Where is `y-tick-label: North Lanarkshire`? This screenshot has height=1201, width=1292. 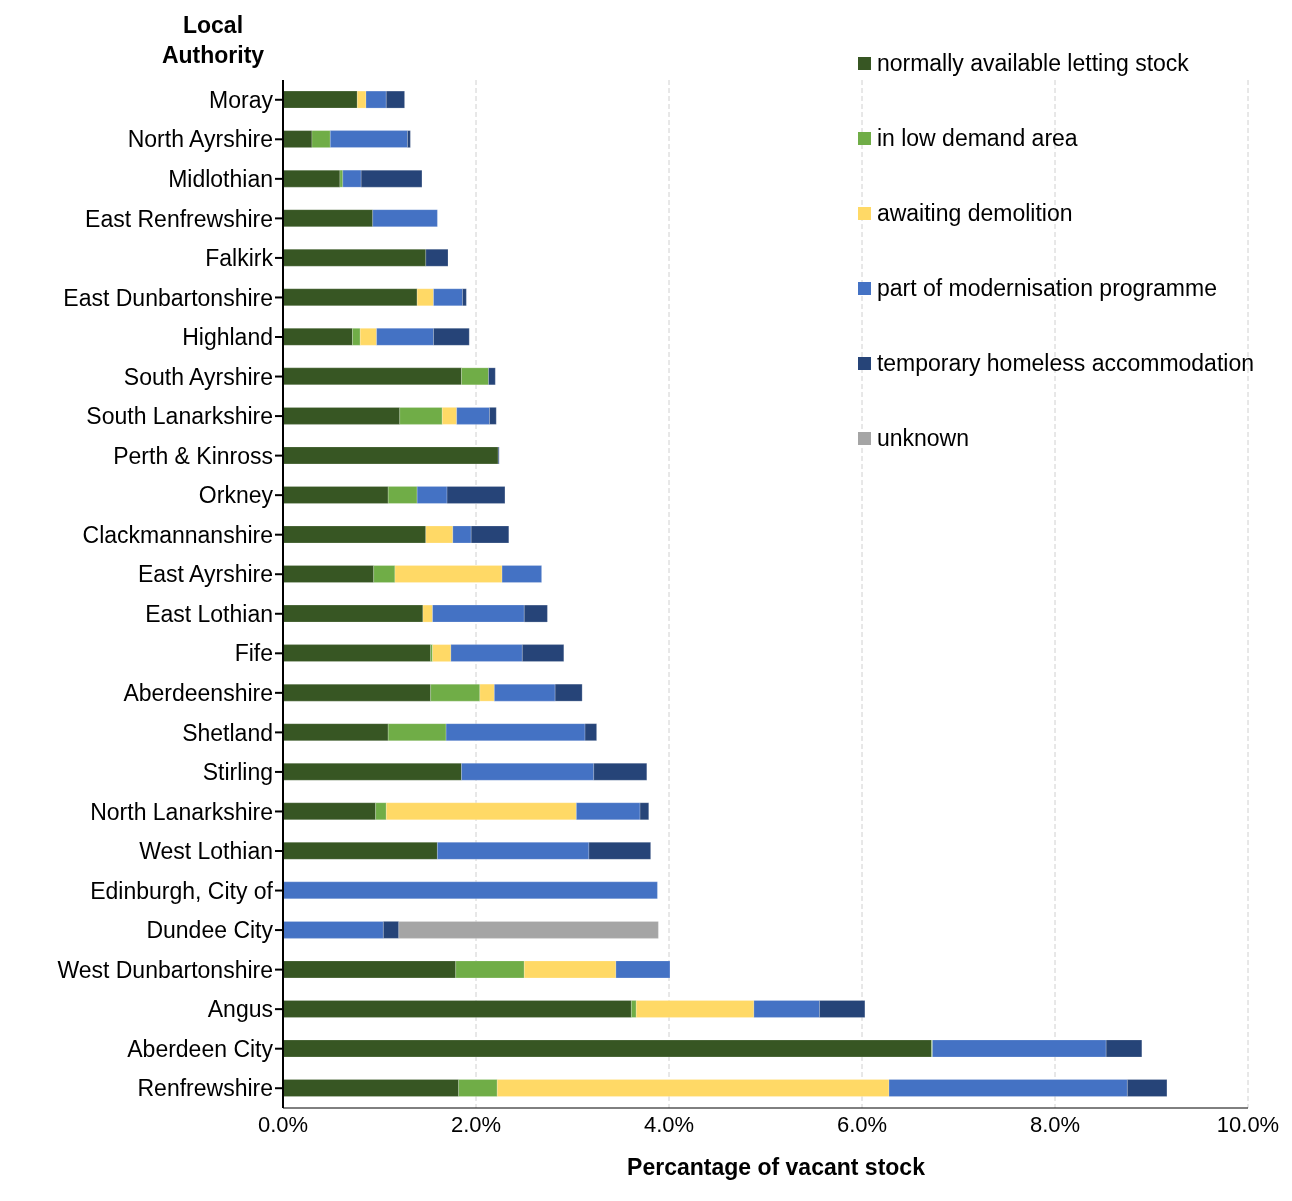 y-tick-label: North Lanarkshire is located at coordinates (181, 811).